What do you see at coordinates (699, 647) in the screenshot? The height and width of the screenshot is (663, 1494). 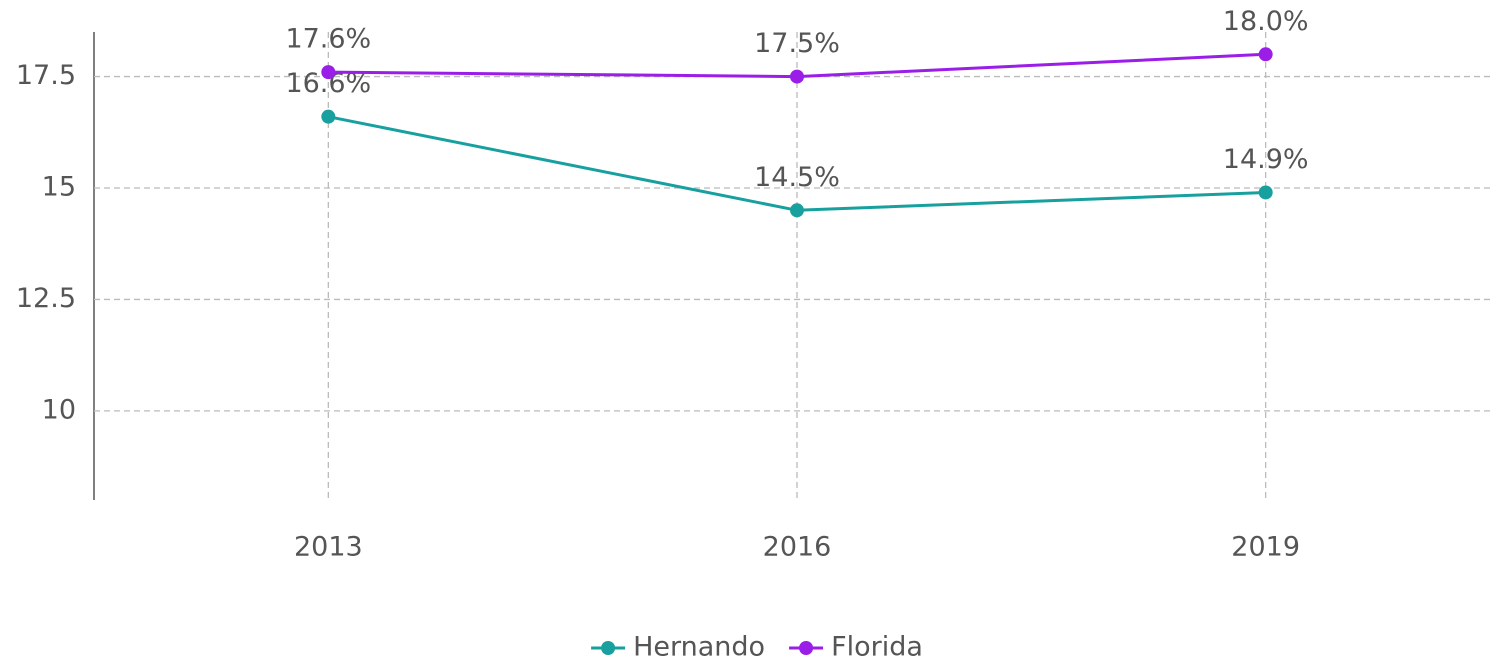 I see `legend-label: Hernando` at bounding box center [699, 647].